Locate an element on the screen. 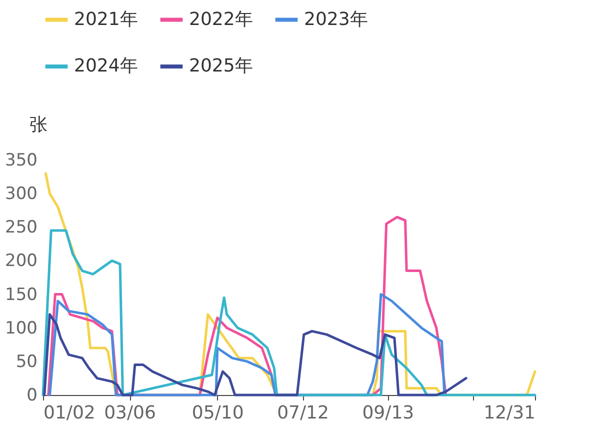  legend-label: 2025年 is located at coordinates (221, 66).